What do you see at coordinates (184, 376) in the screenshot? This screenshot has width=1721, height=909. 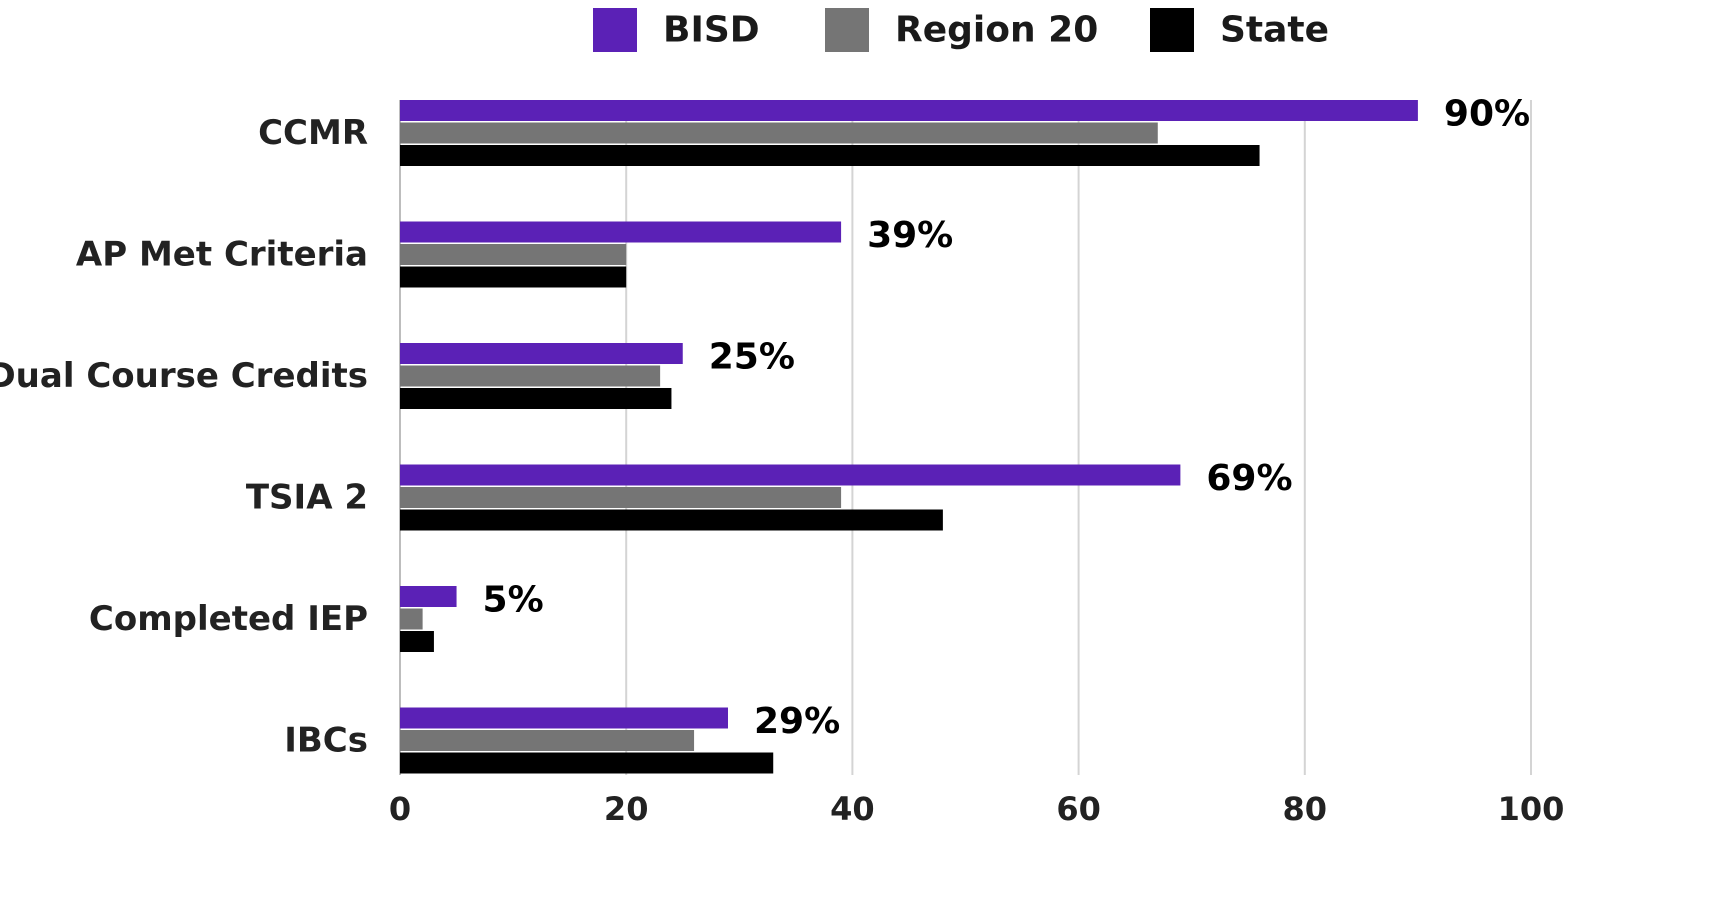 I see `category-label-dual-course-credits: Dual Course Credits` at bounding box center [184, 376].